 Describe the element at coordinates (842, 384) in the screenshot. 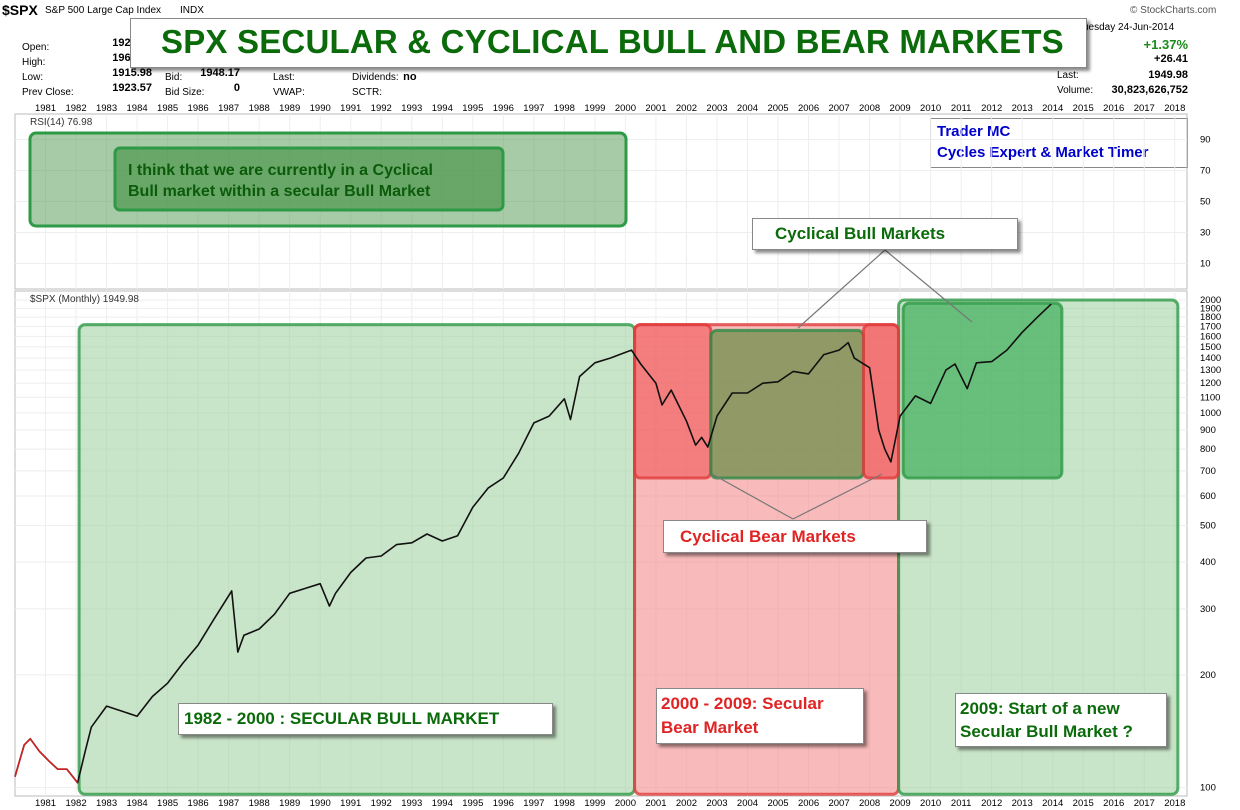

I see `callout-lines` at that location.